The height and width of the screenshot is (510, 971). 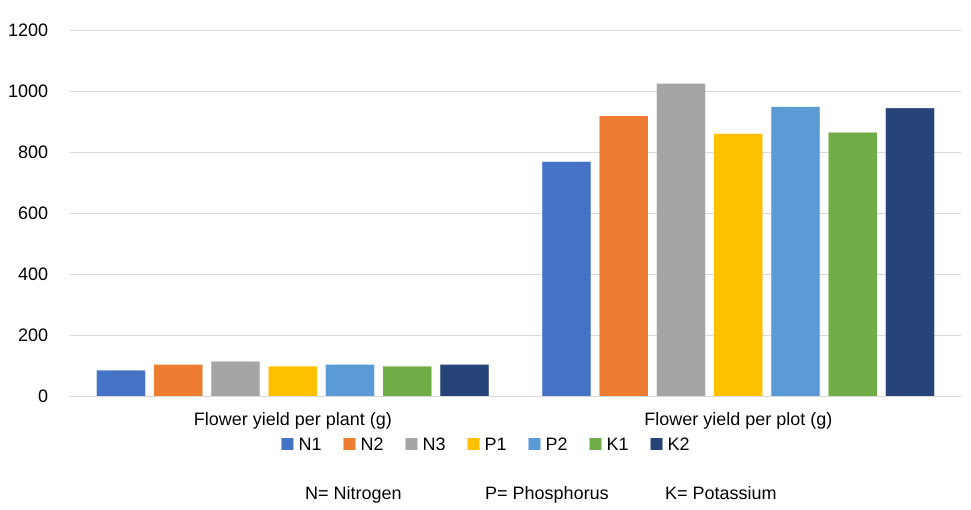 I want to click on legend-label: P1, so click(x=495, y=444).